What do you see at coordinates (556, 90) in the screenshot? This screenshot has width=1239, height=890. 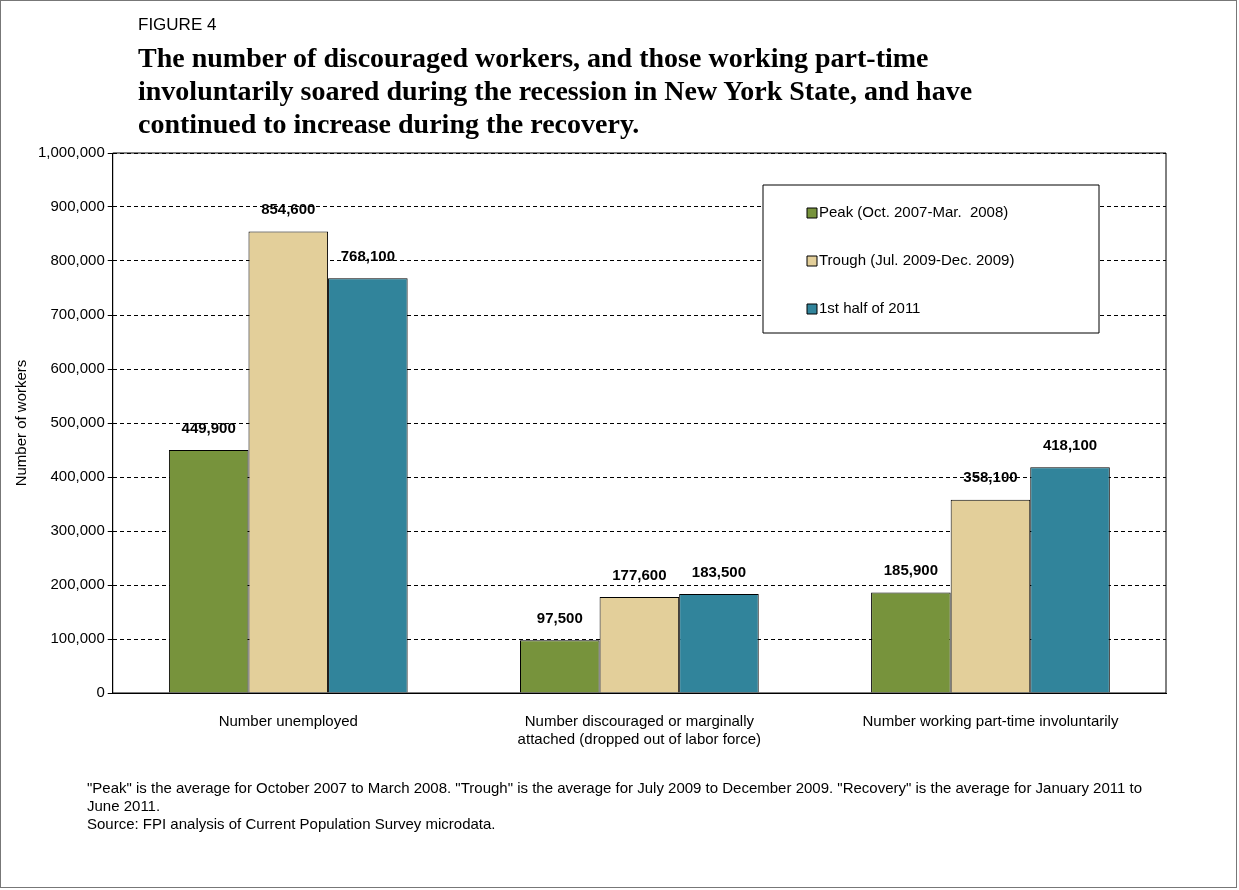 I see `chart-title: The number of discouraged workers, and those working part-time involuntarily soared during the recession in New York State, and have continued to increase during the recovery.` at bounding box center [556, 90].